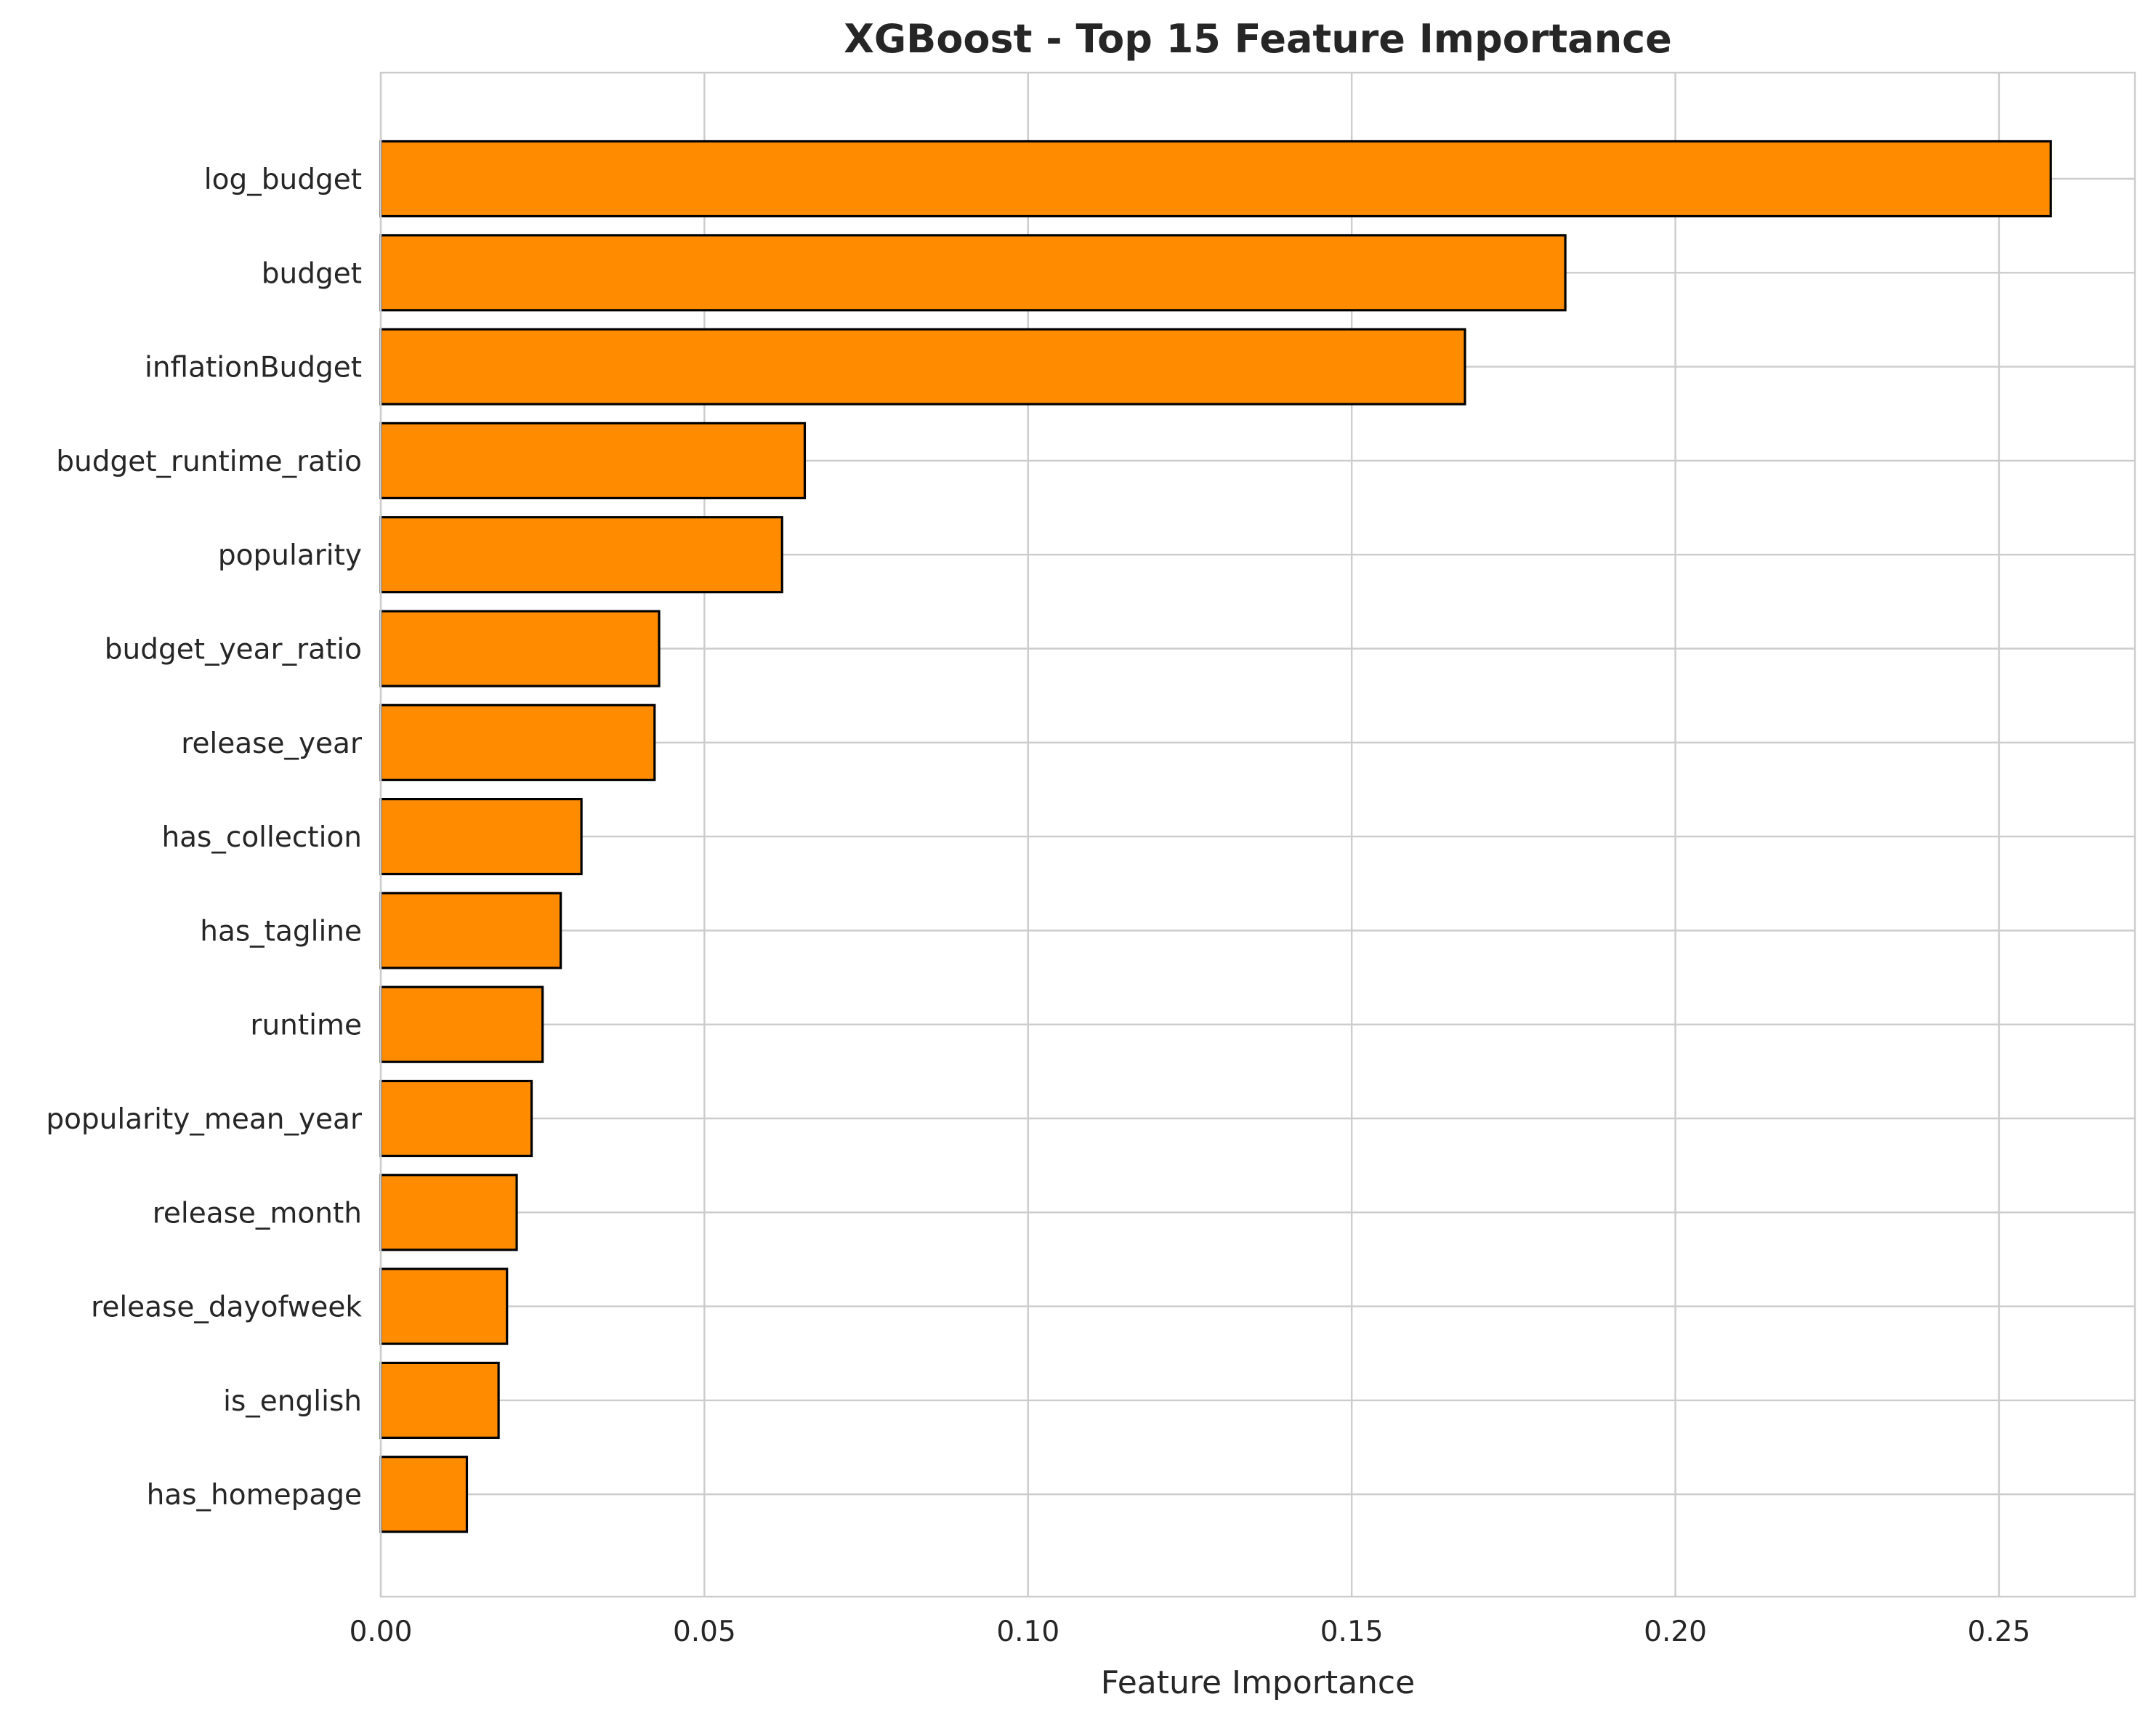 Image resolution: width=2156 pixels, height=1718 pixels. What do you see at coordinates (973, 273) in the screenshot?
I see `bar-budget` at bounding box center [973, 273].